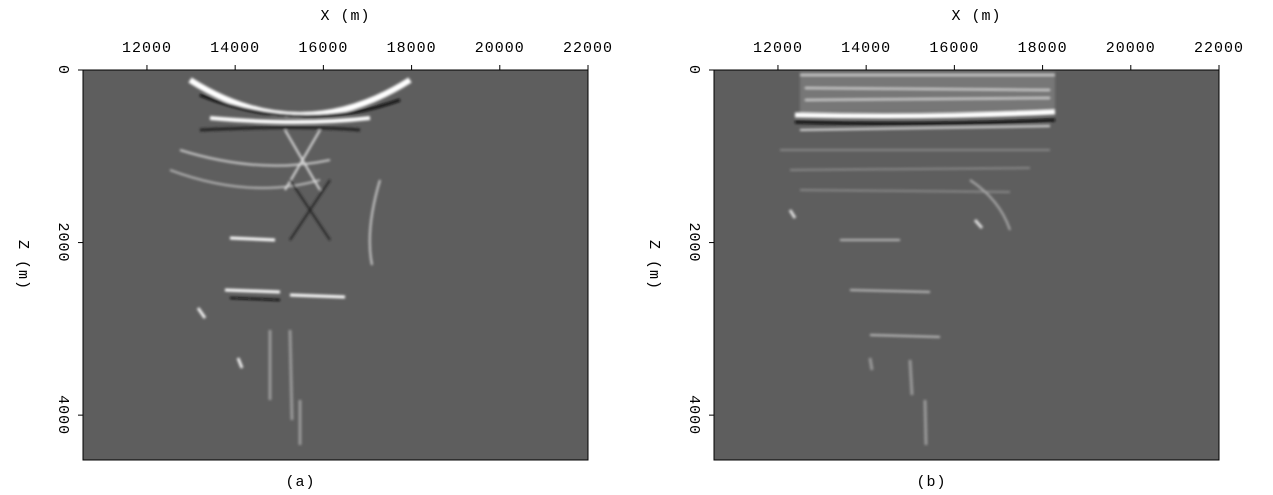 The width and height of the screenshot is (1273, 495). What do you see at coordinates (300, 482) in the screenshot?
I see `caption: (a)` at bounding box center [300, 482].